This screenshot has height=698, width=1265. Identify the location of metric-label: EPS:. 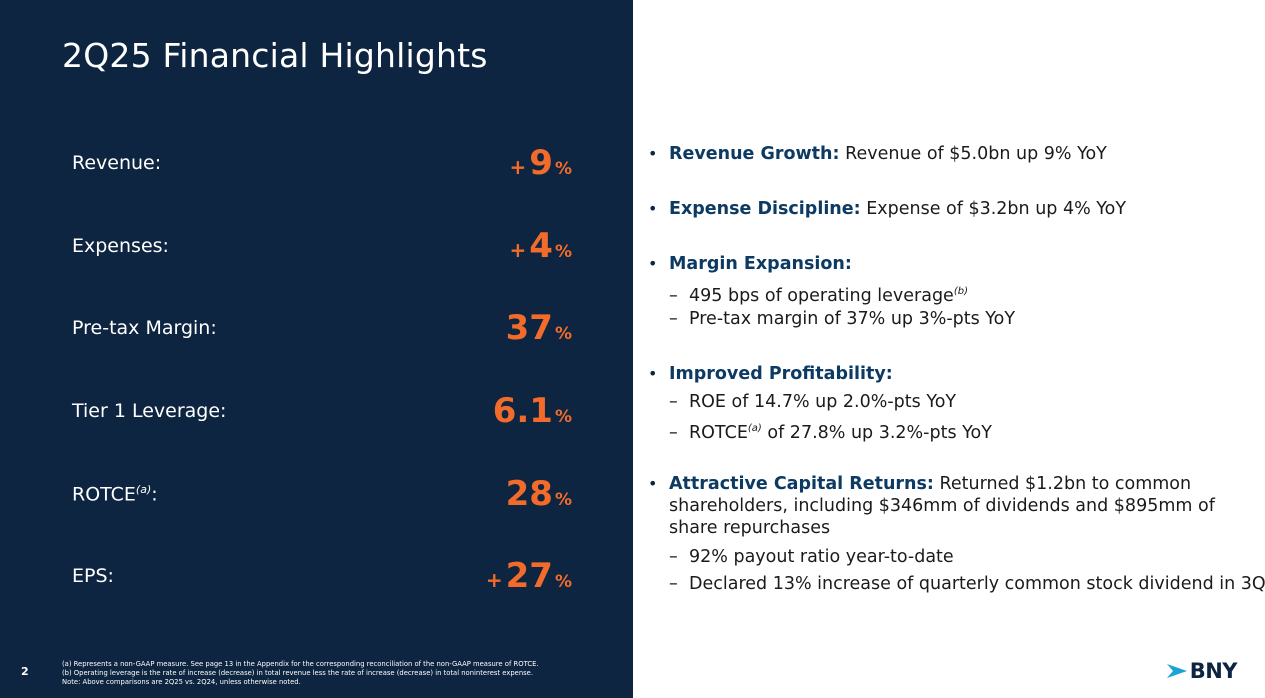
(93, 576).